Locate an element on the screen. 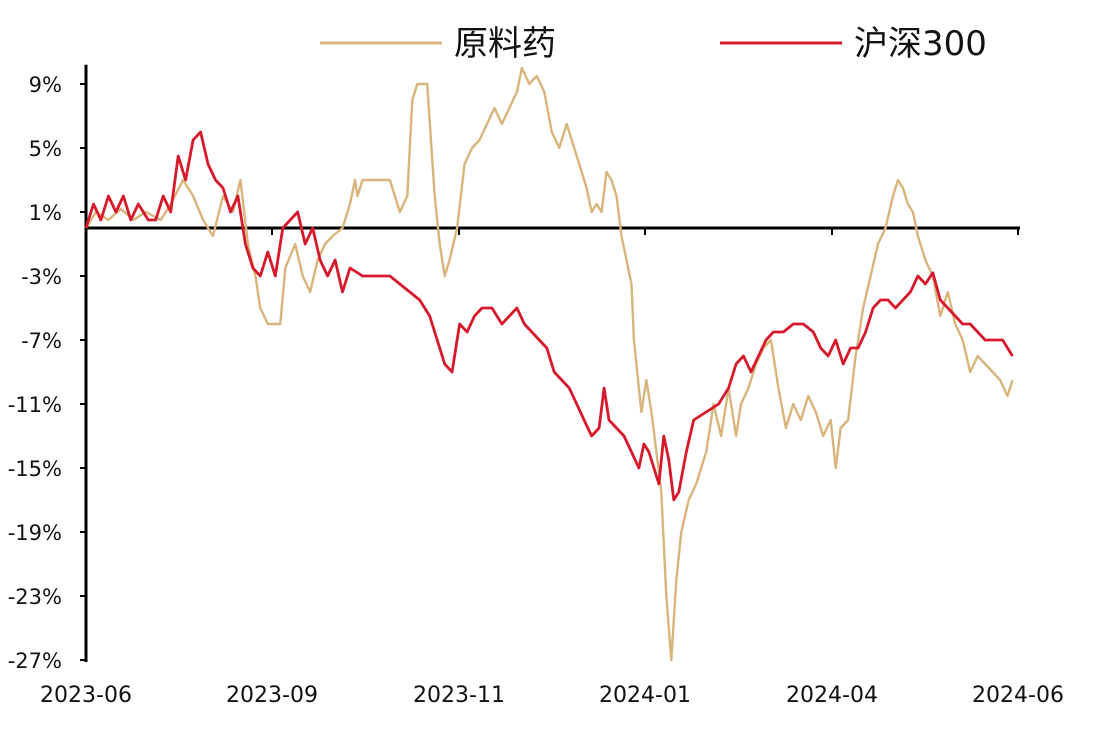 This screenshot has height=739, width=1107. y-tick-label: -11% is located at coordinates (35, 405).